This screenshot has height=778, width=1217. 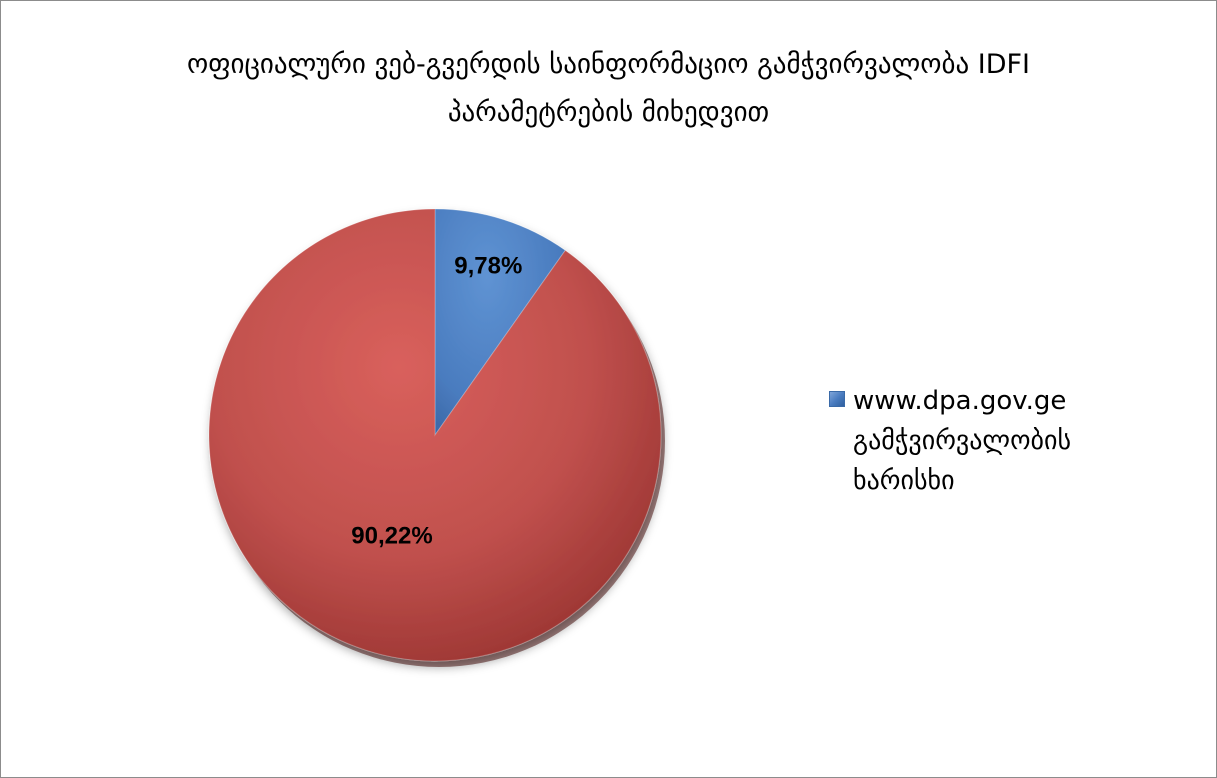 I want to click on legend-label-line-3: ხარისხი, so click(x=904, y=481).